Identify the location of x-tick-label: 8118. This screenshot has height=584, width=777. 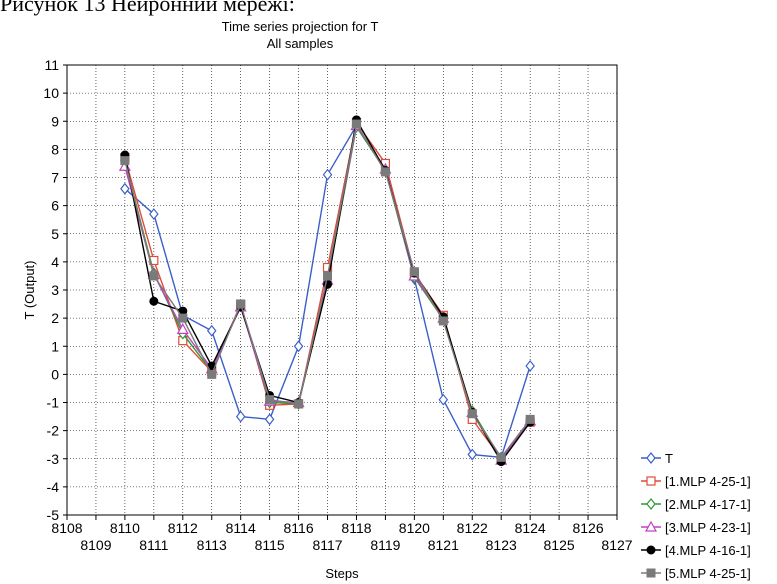
(356, 528).